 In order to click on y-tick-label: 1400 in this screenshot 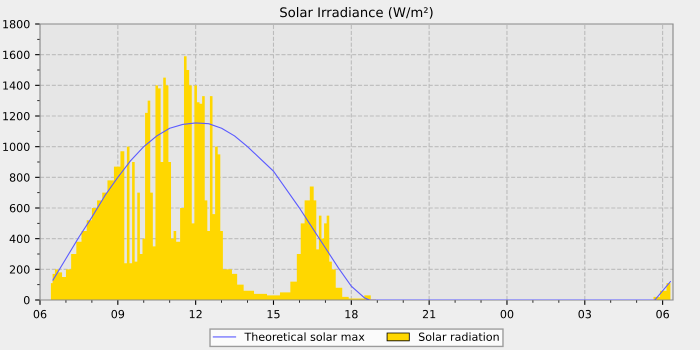, I will do `click(16, 85)`.